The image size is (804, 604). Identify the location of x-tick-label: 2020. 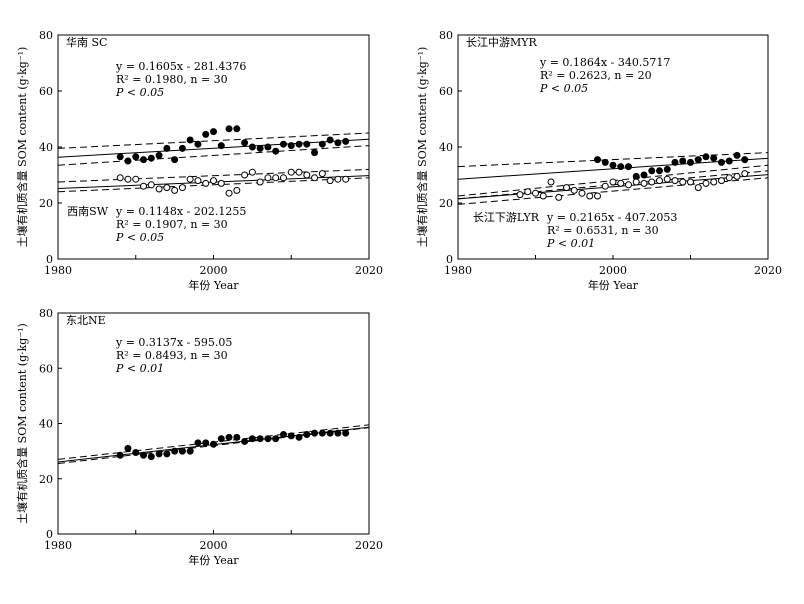
(369, 270).